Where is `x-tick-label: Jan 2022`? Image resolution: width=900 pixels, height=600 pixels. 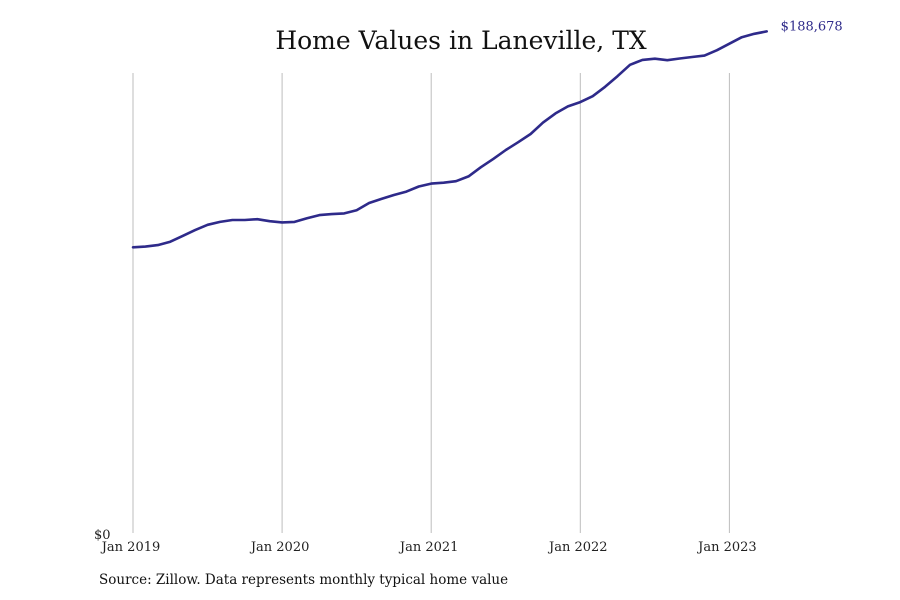
x-tick-label: Jan 2022 is located at coordinates (577, 547).